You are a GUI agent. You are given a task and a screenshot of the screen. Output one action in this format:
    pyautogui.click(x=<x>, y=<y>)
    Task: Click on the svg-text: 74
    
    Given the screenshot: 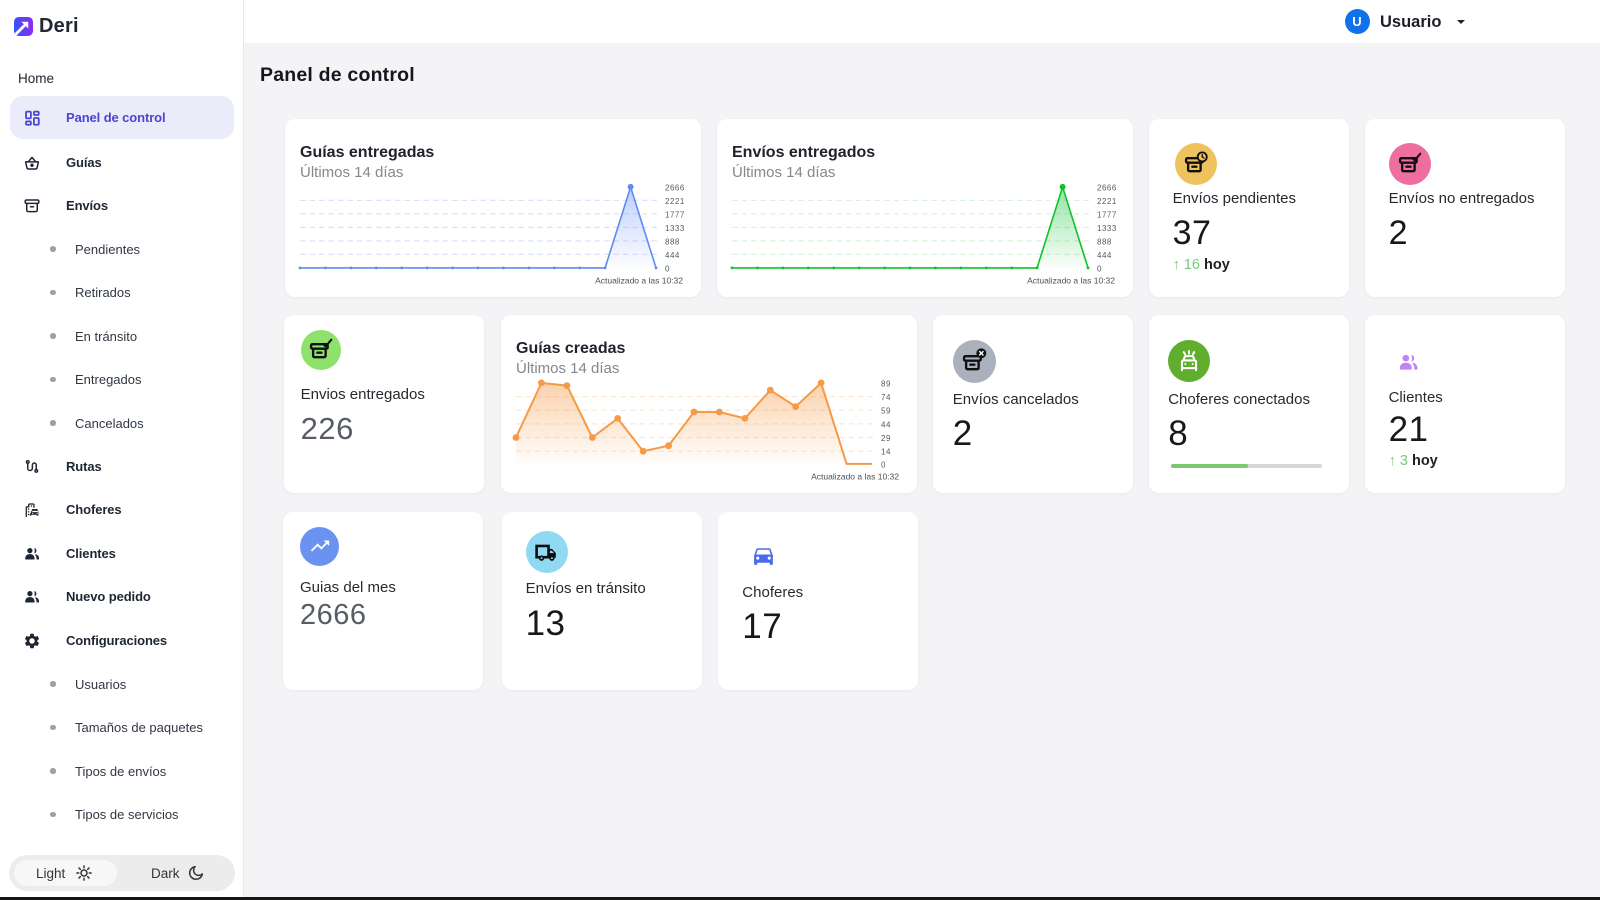 What is the action you would take?
    pyautogui.click(x=886, y=397)
    